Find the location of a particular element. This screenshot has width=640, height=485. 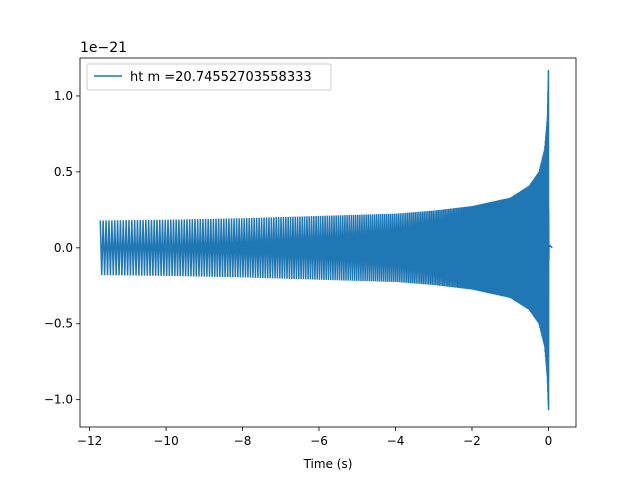

x-tick-label: 0 is located at coordinates (549, 441).